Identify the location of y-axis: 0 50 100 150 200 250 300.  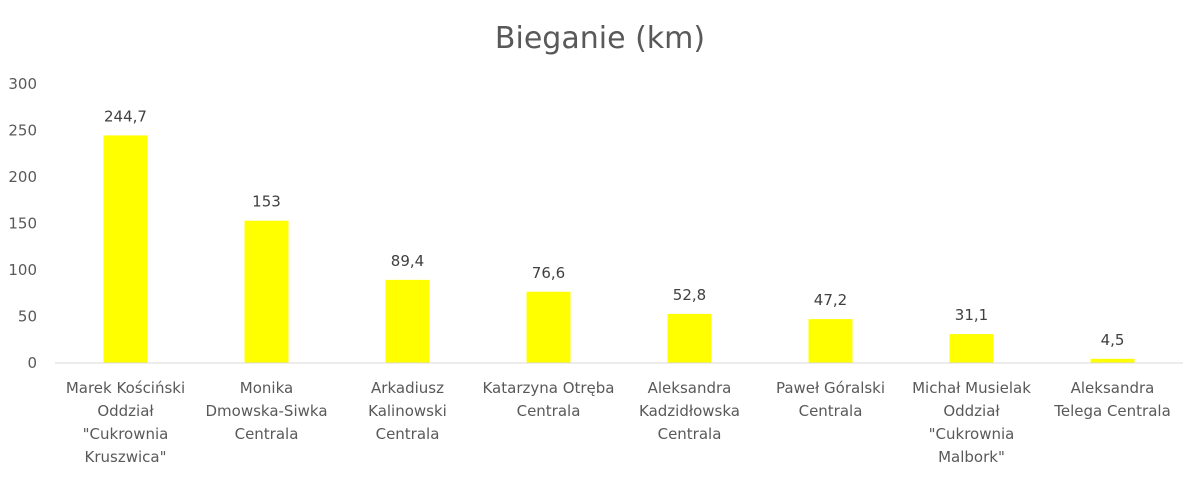
(22, 223).